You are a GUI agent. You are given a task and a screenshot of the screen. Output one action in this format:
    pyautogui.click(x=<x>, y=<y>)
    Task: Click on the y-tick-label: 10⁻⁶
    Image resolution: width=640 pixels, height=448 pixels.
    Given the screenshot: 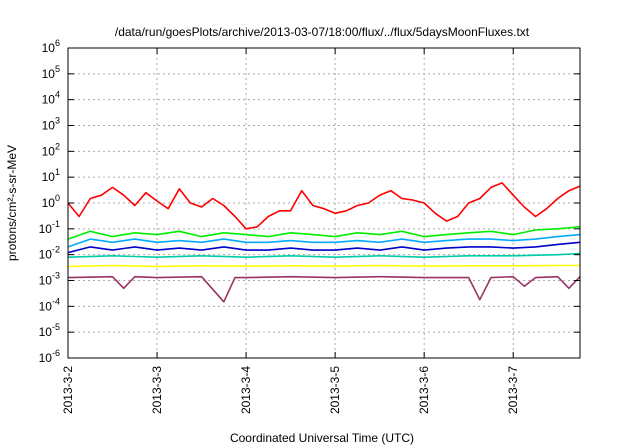 What is the action you would take?
    pyautogui.click(x=49, y=356)
    